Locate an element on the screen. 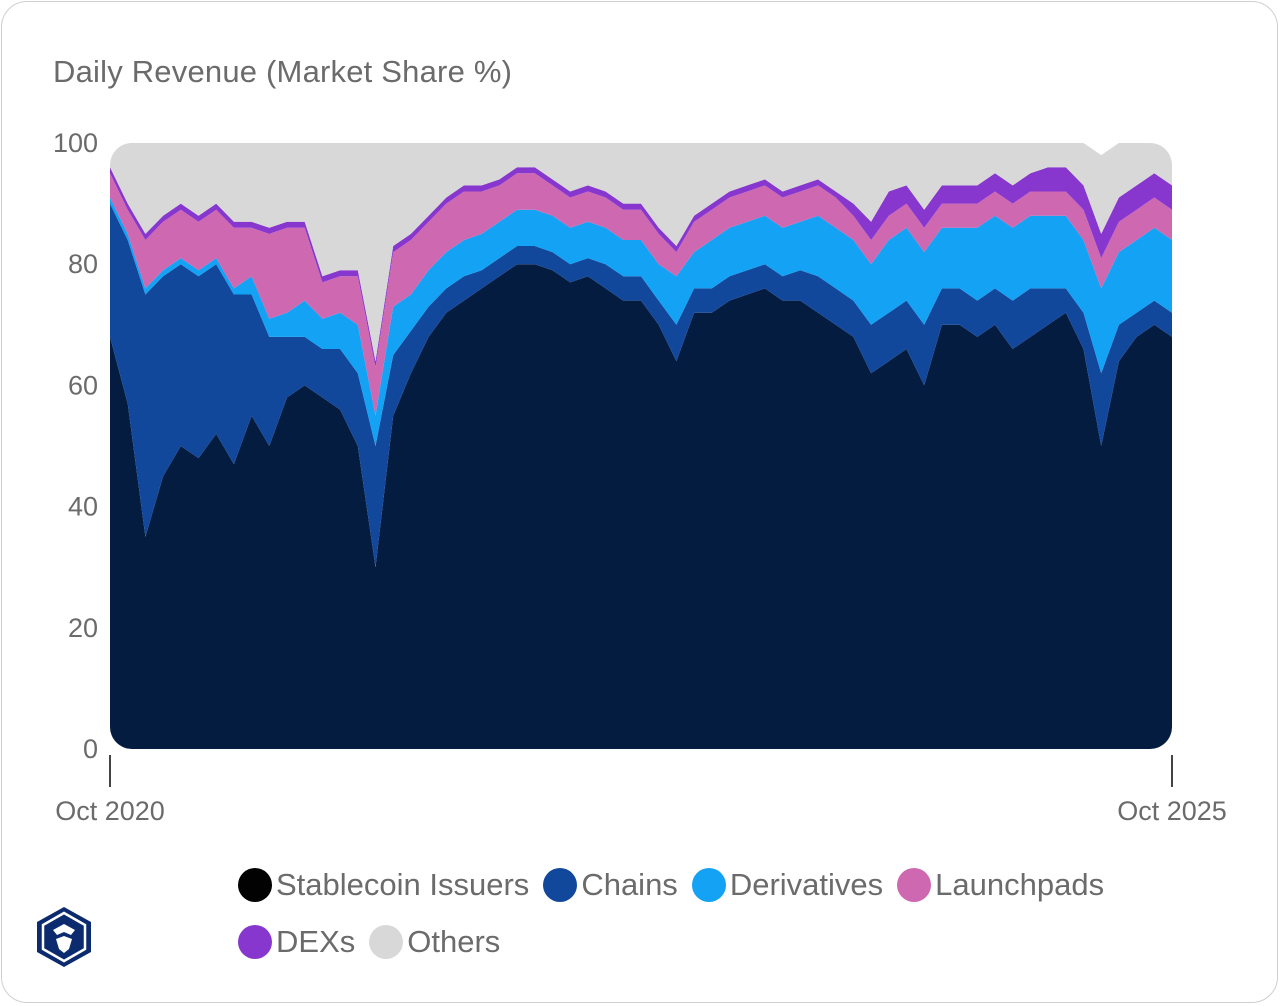  y-axis: 0 20 40 60 80 100 is located at coordinates (75, 446).